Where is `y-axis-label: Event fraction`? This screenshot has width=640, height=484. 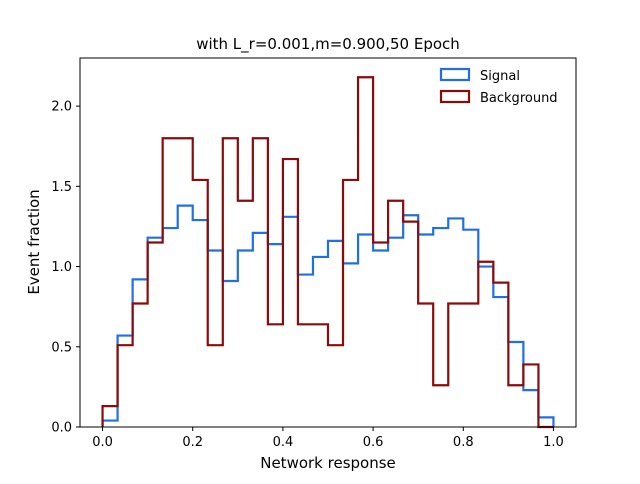 y-axis-label: Event fraction is located at coordinates (34, 241).